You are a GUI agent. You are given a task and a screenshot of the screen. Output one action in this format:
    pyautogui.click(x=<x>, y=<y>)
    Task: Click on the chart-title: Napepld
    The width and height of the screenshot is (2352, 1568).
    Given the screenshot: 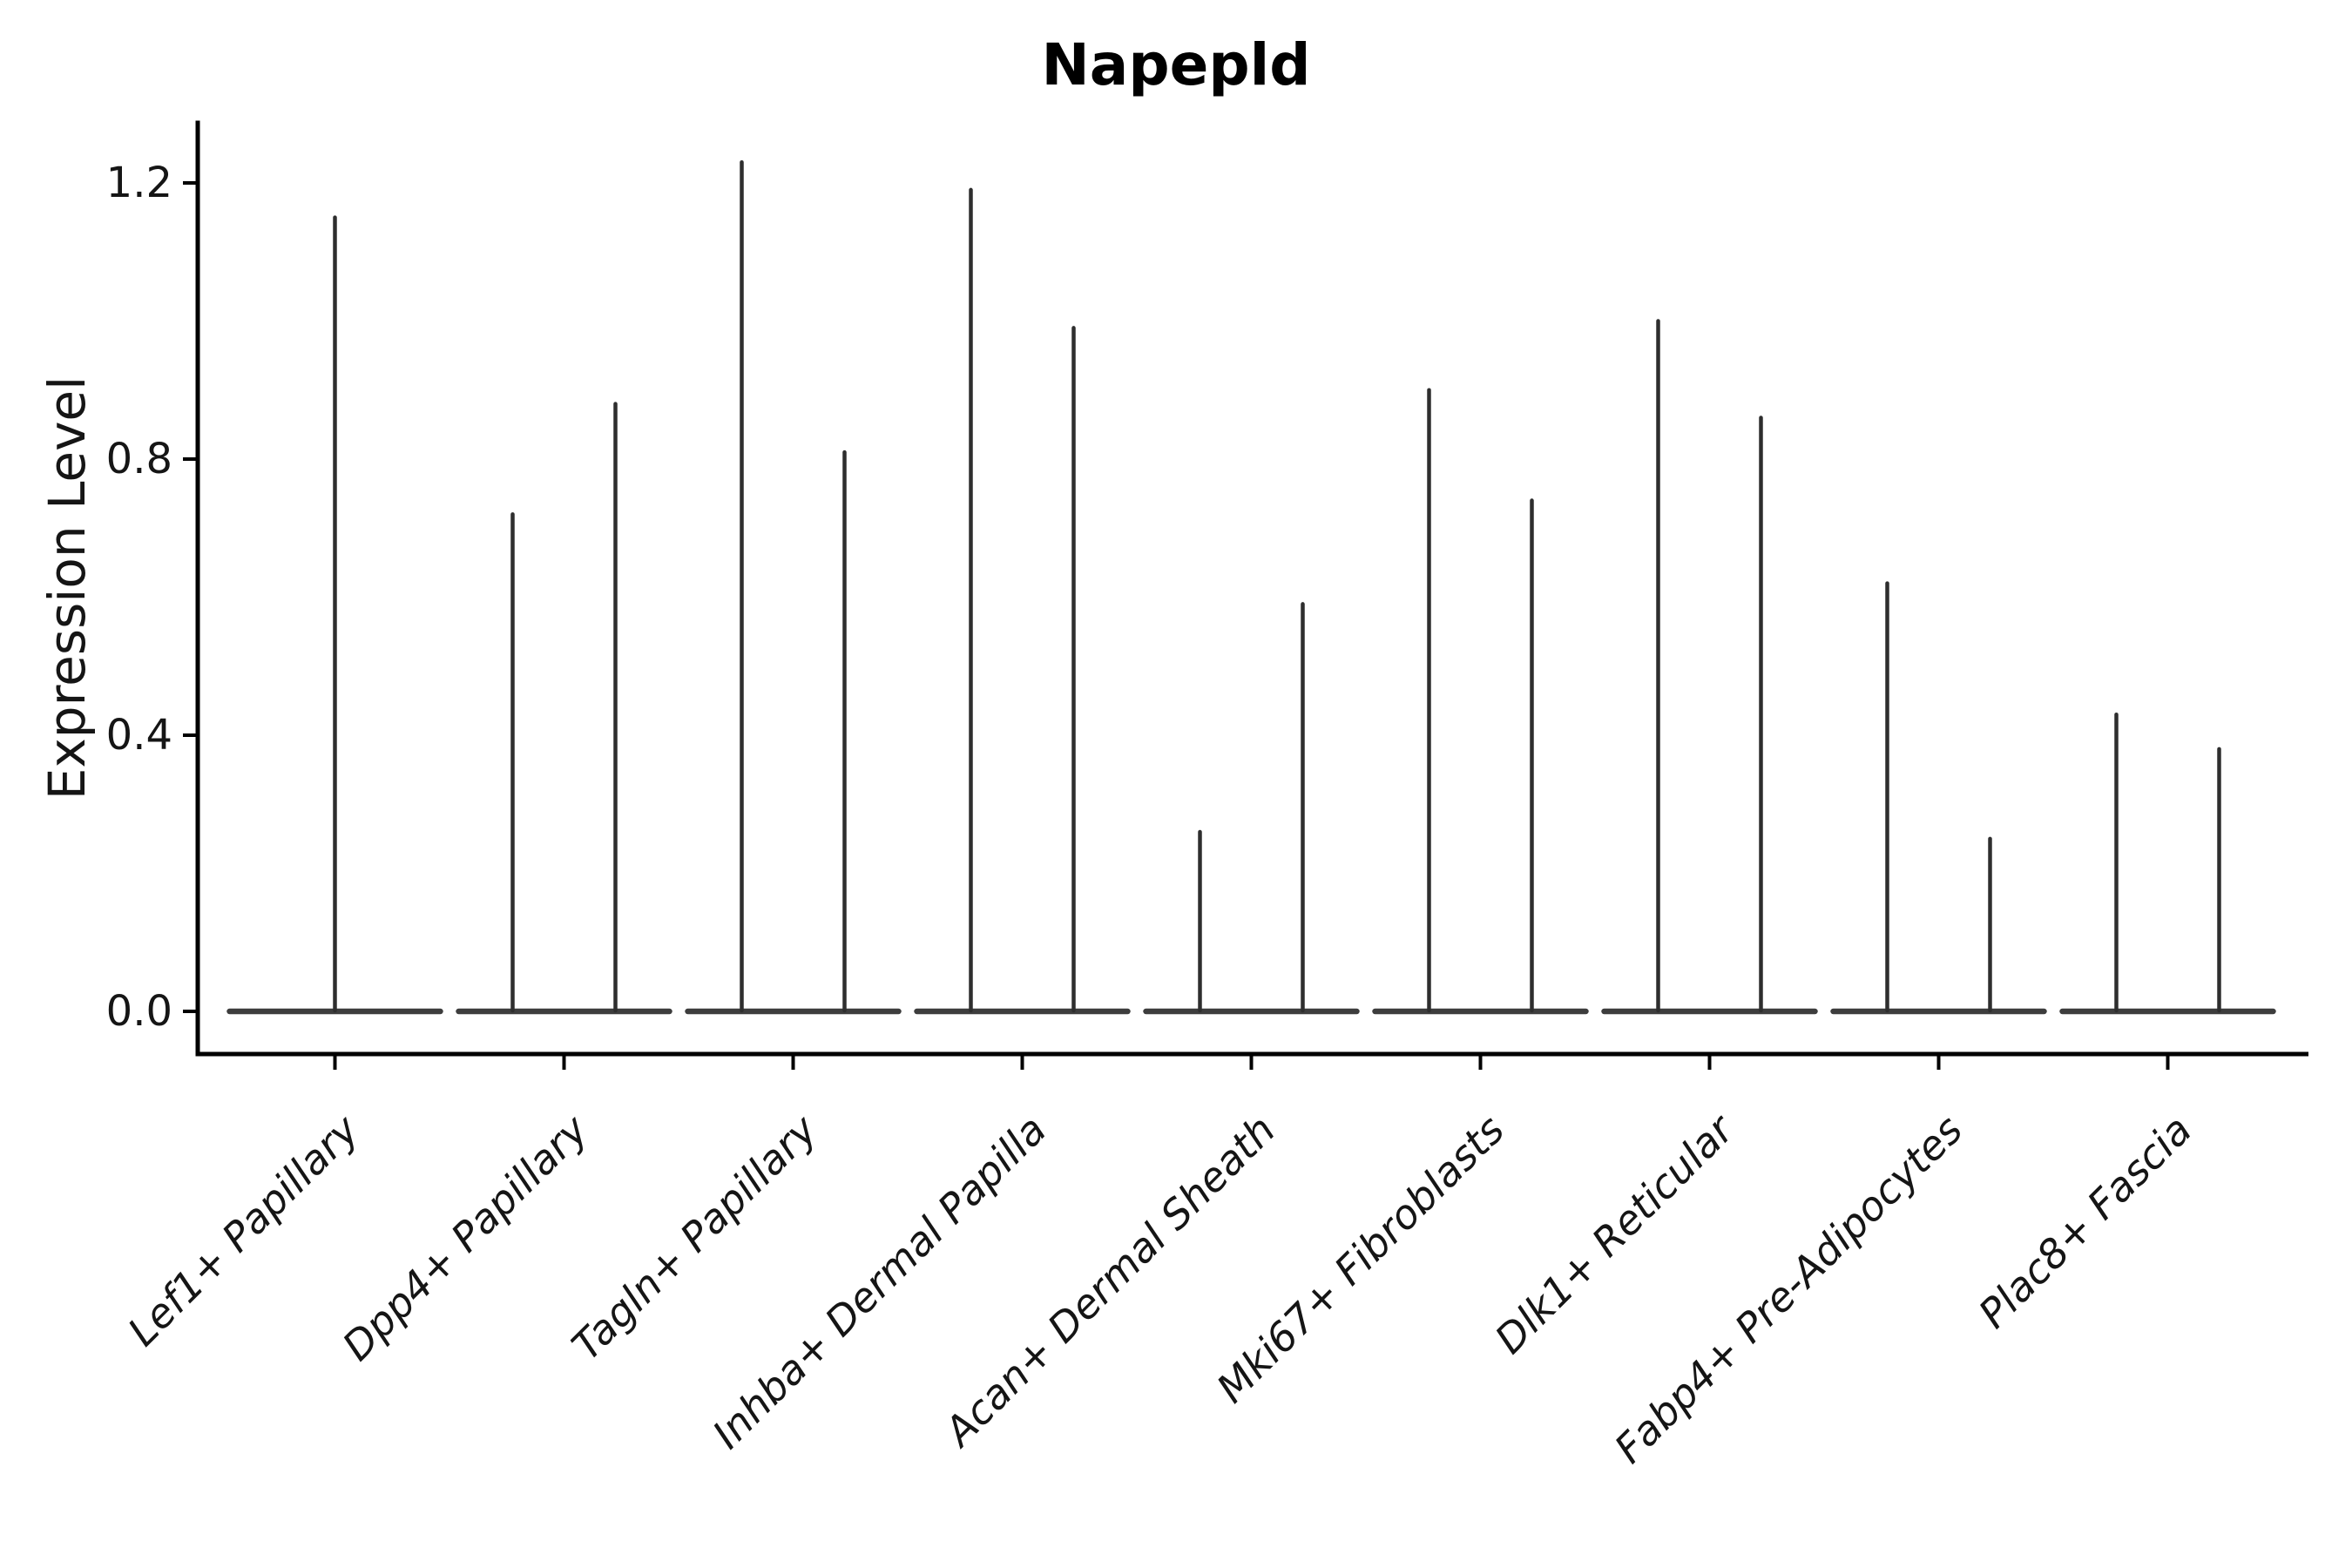 What is the action you would take?
    pyautogui.click(x=1176, y=64)
    